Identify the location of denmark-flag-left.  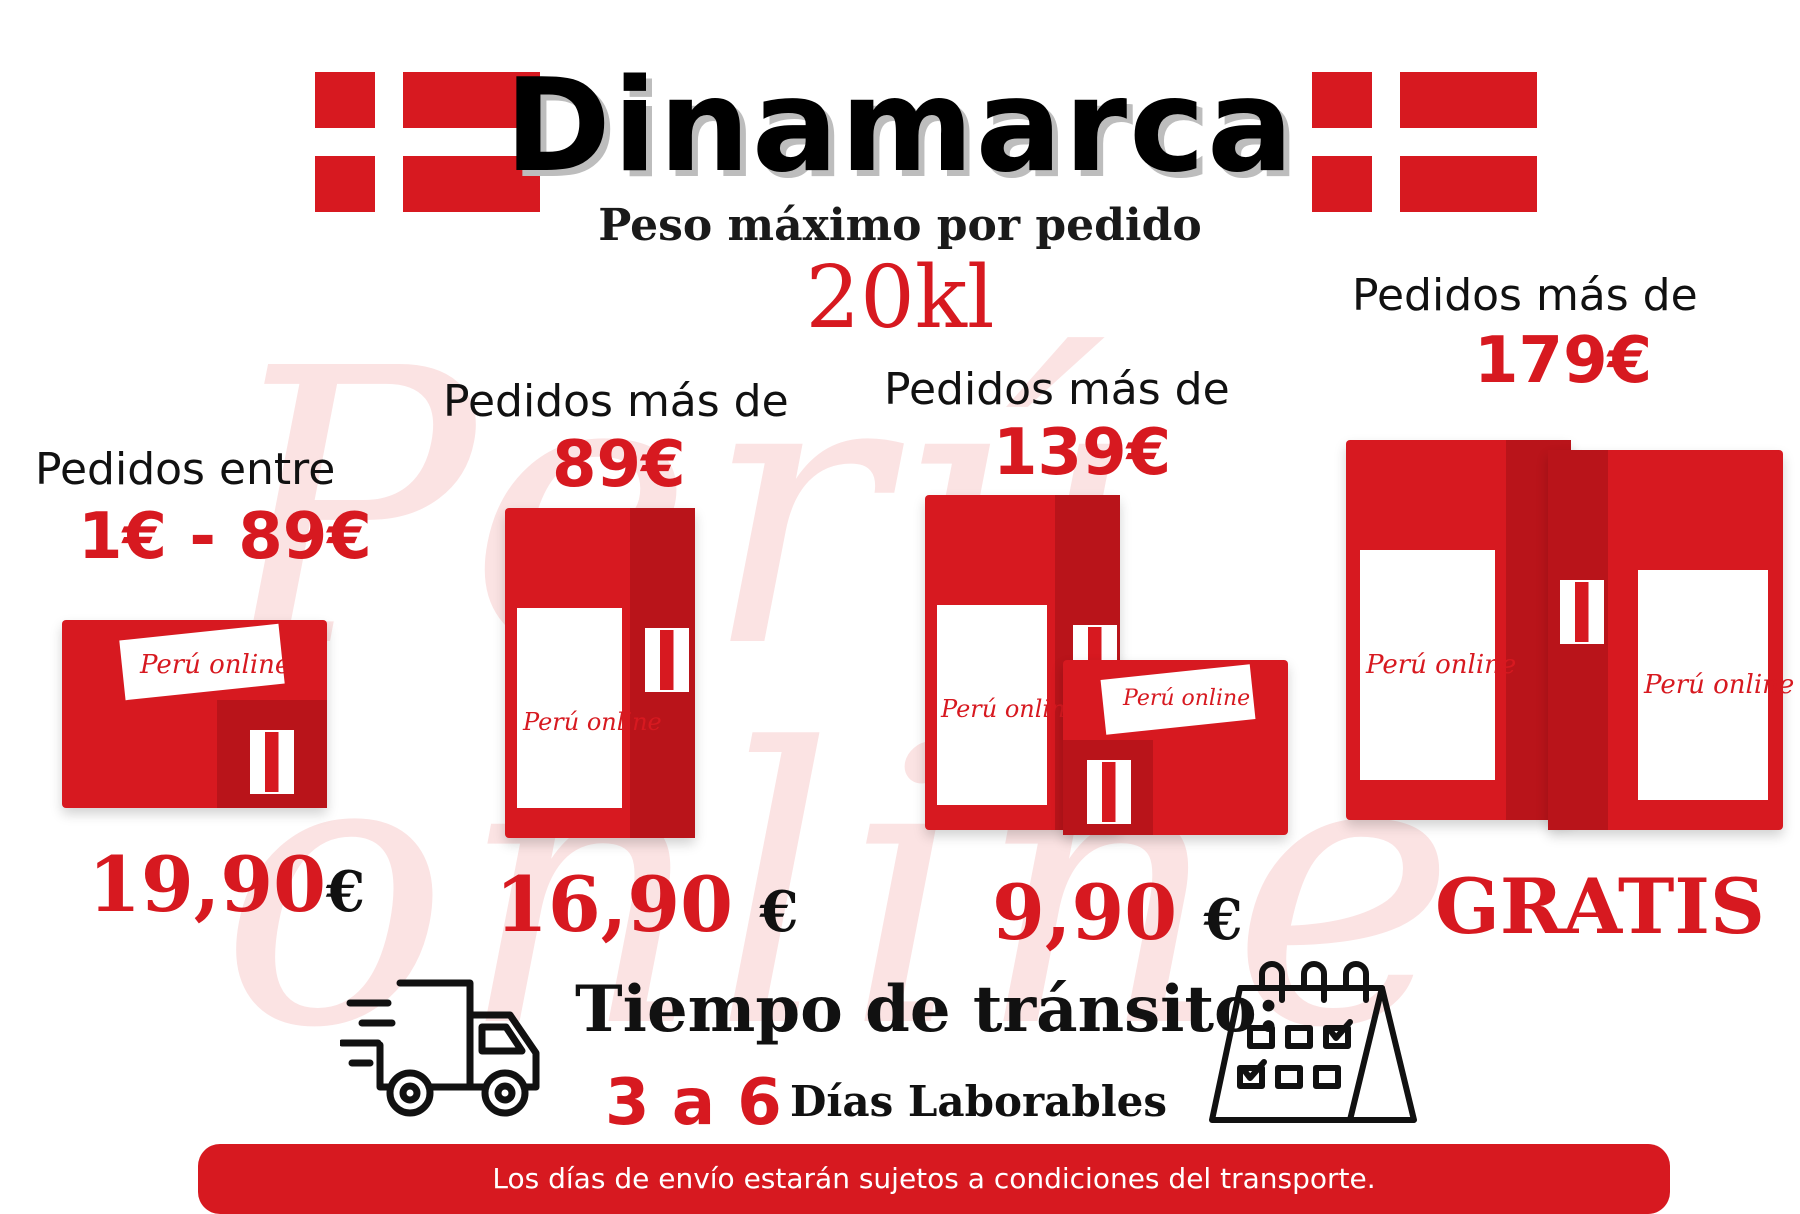
(427, 142).